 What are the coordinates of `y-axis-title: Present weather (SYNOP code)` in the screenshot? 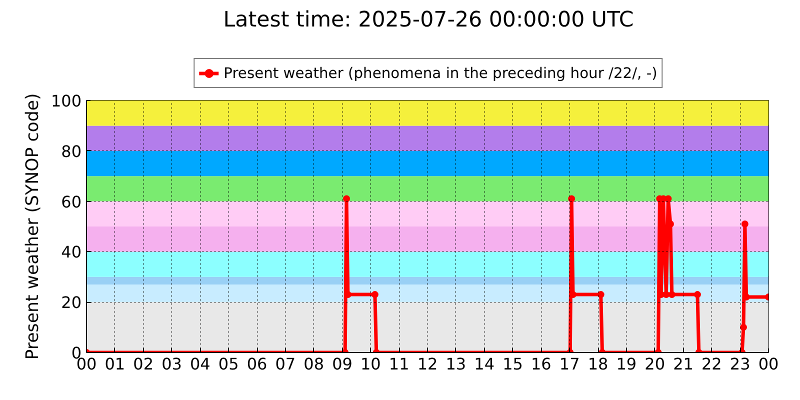 It's located at (32, 226).